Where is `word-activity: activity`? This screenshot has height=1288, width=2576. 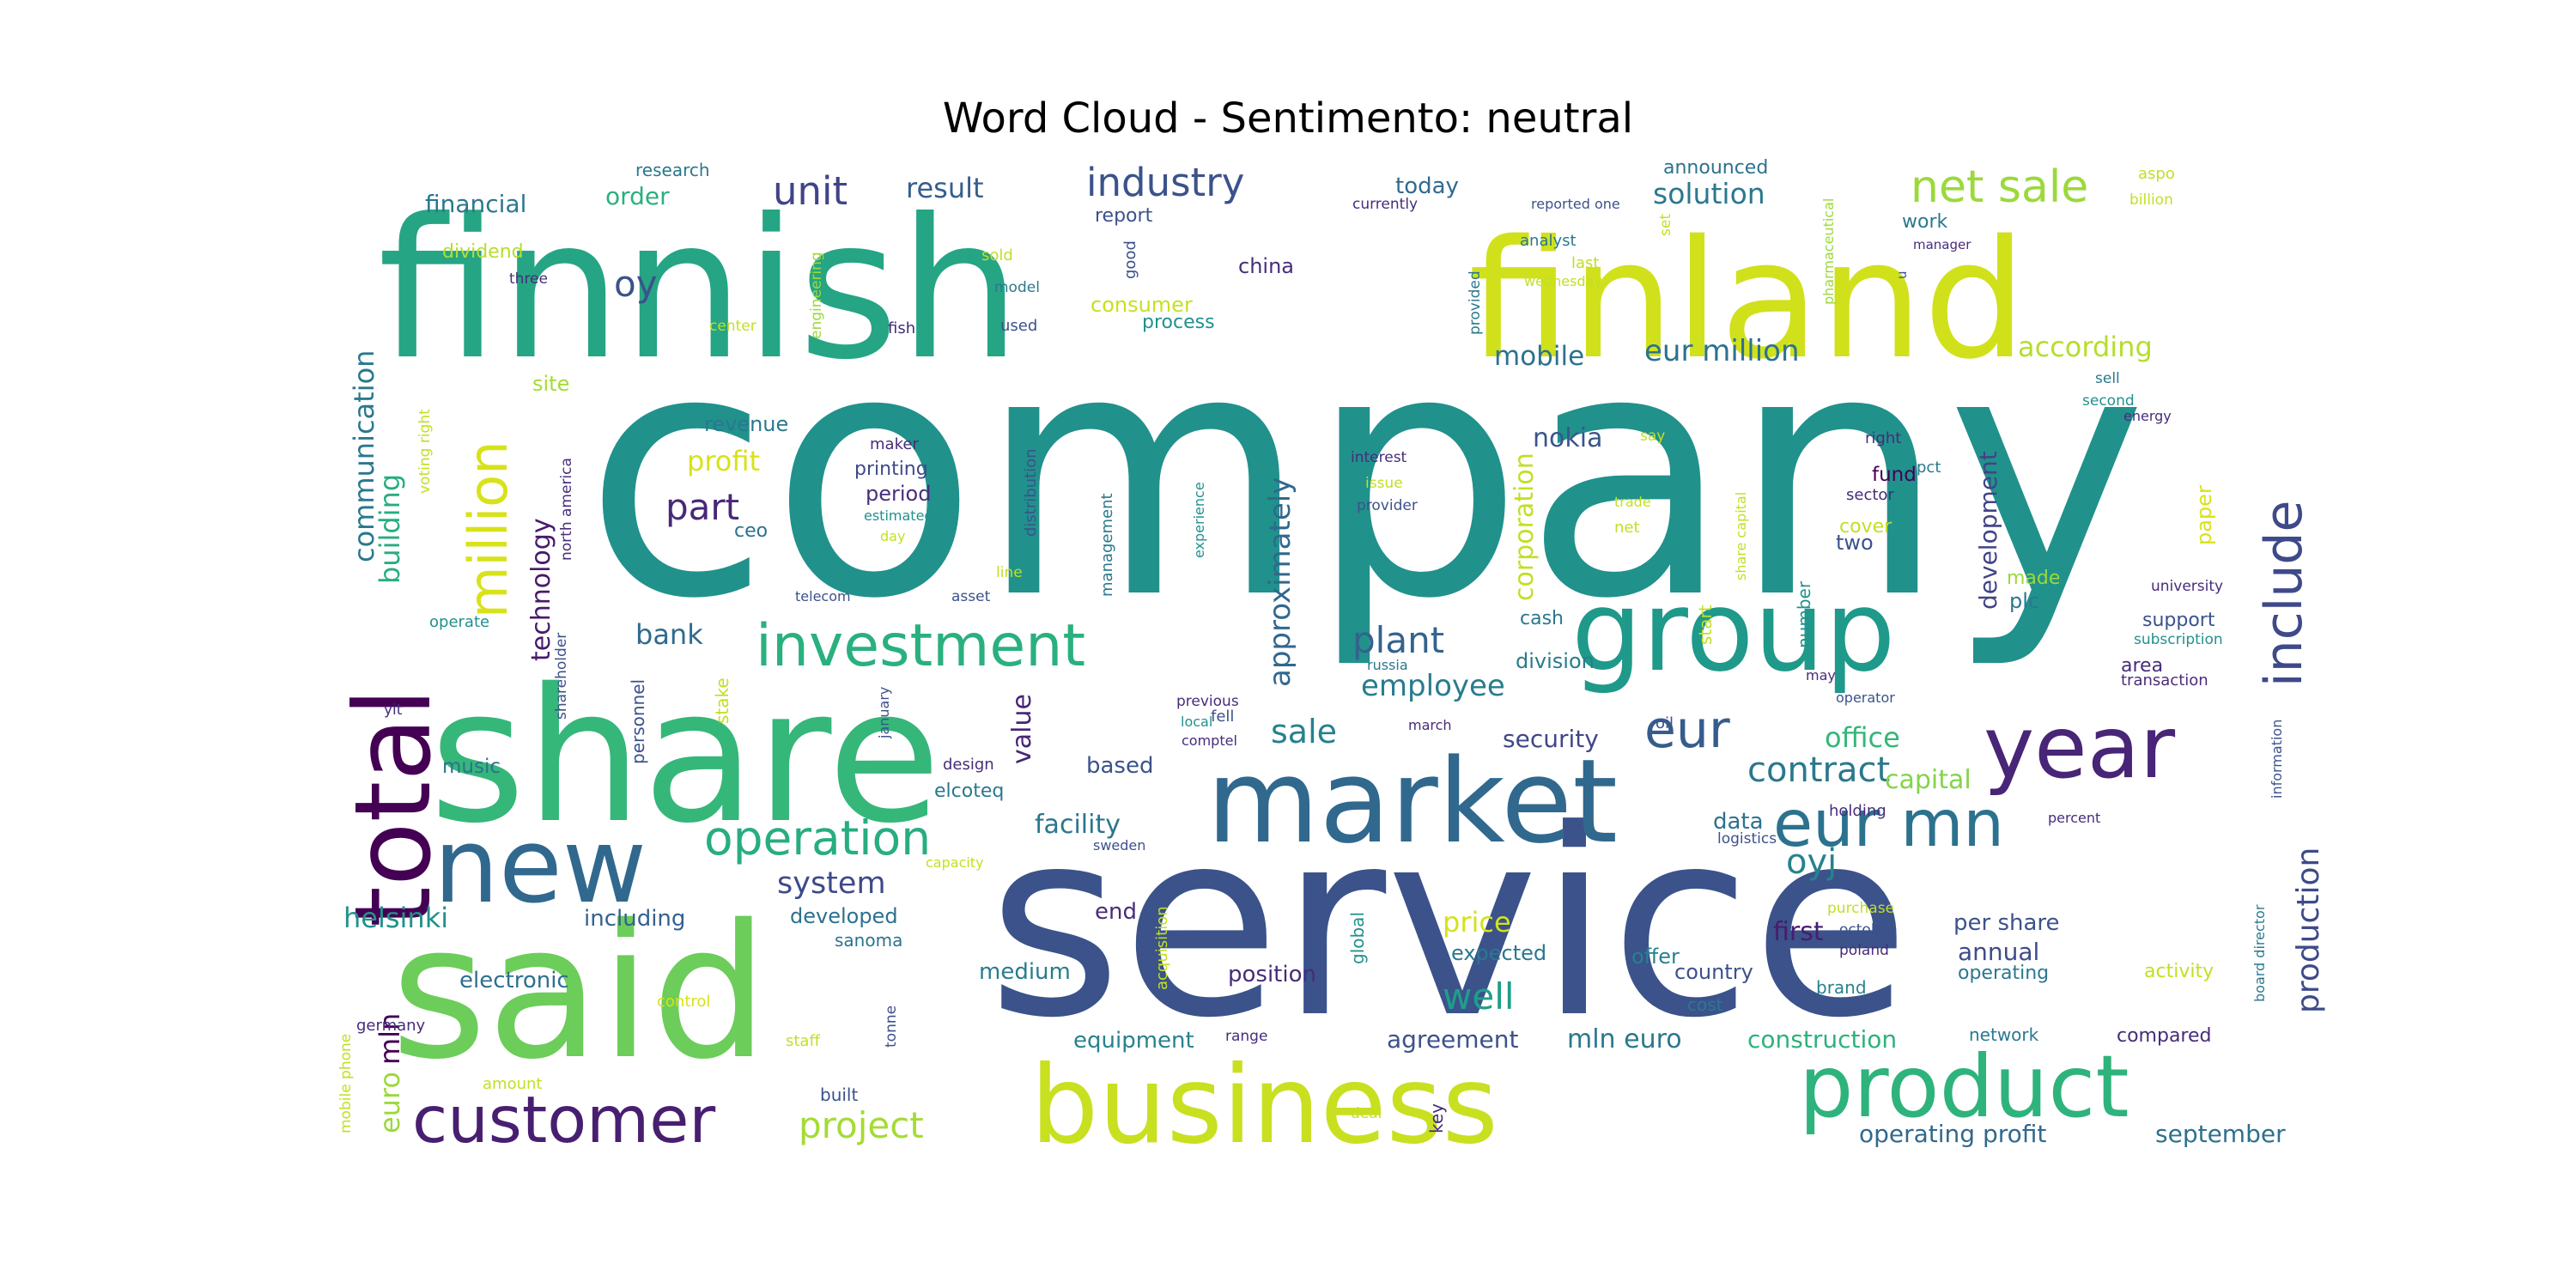 word-activity: activity is located at coordinates (2179, 972).